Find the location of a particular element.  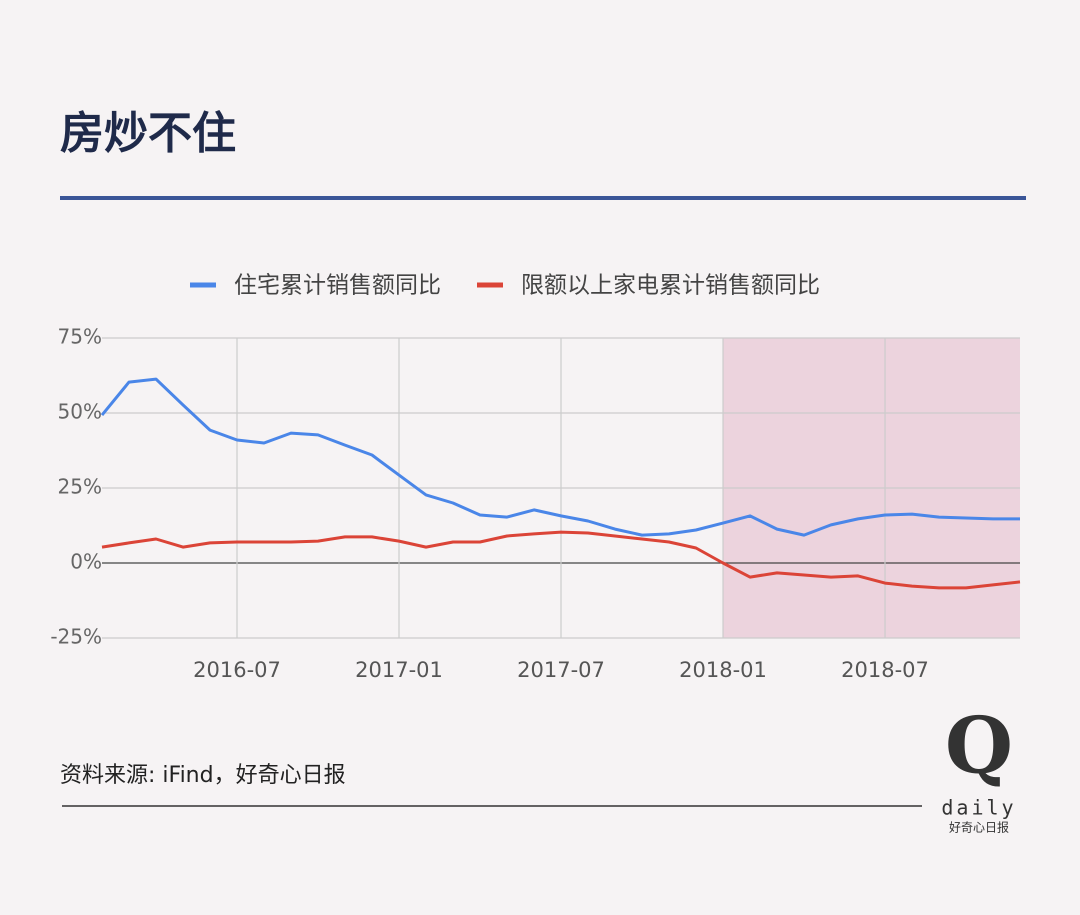

y-tick-label: 0% is located at coordinates (86, 562).